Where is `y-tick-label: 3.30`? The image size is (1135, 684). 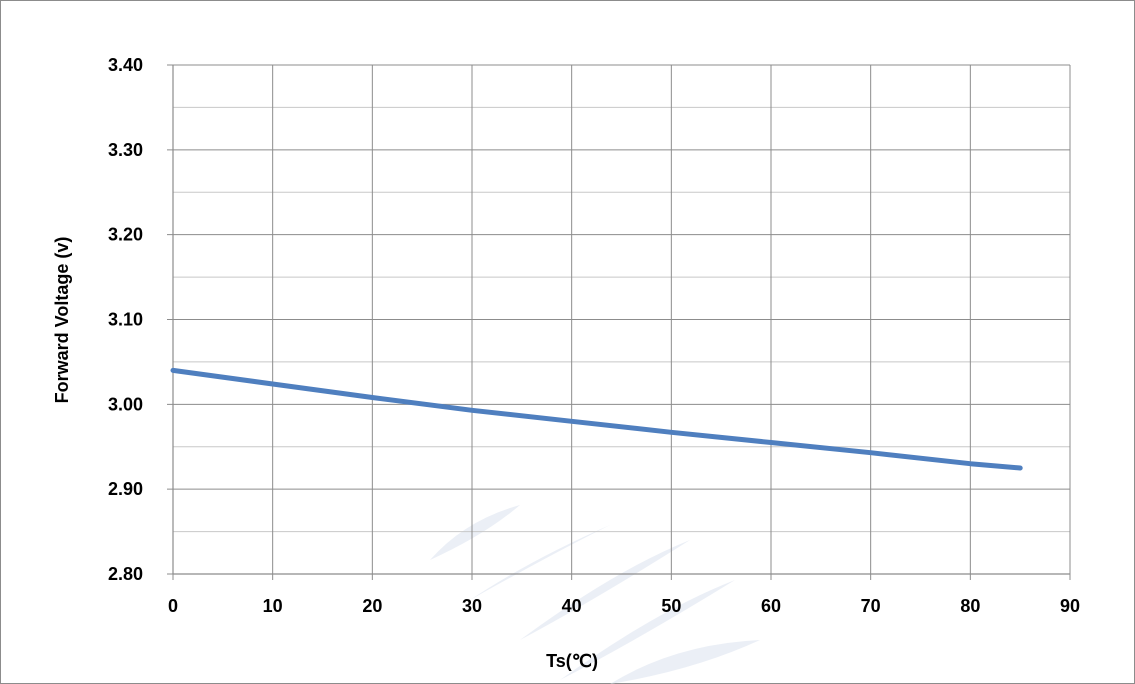 y-tick-label: 3.30 is located at coordinates (125, 150).